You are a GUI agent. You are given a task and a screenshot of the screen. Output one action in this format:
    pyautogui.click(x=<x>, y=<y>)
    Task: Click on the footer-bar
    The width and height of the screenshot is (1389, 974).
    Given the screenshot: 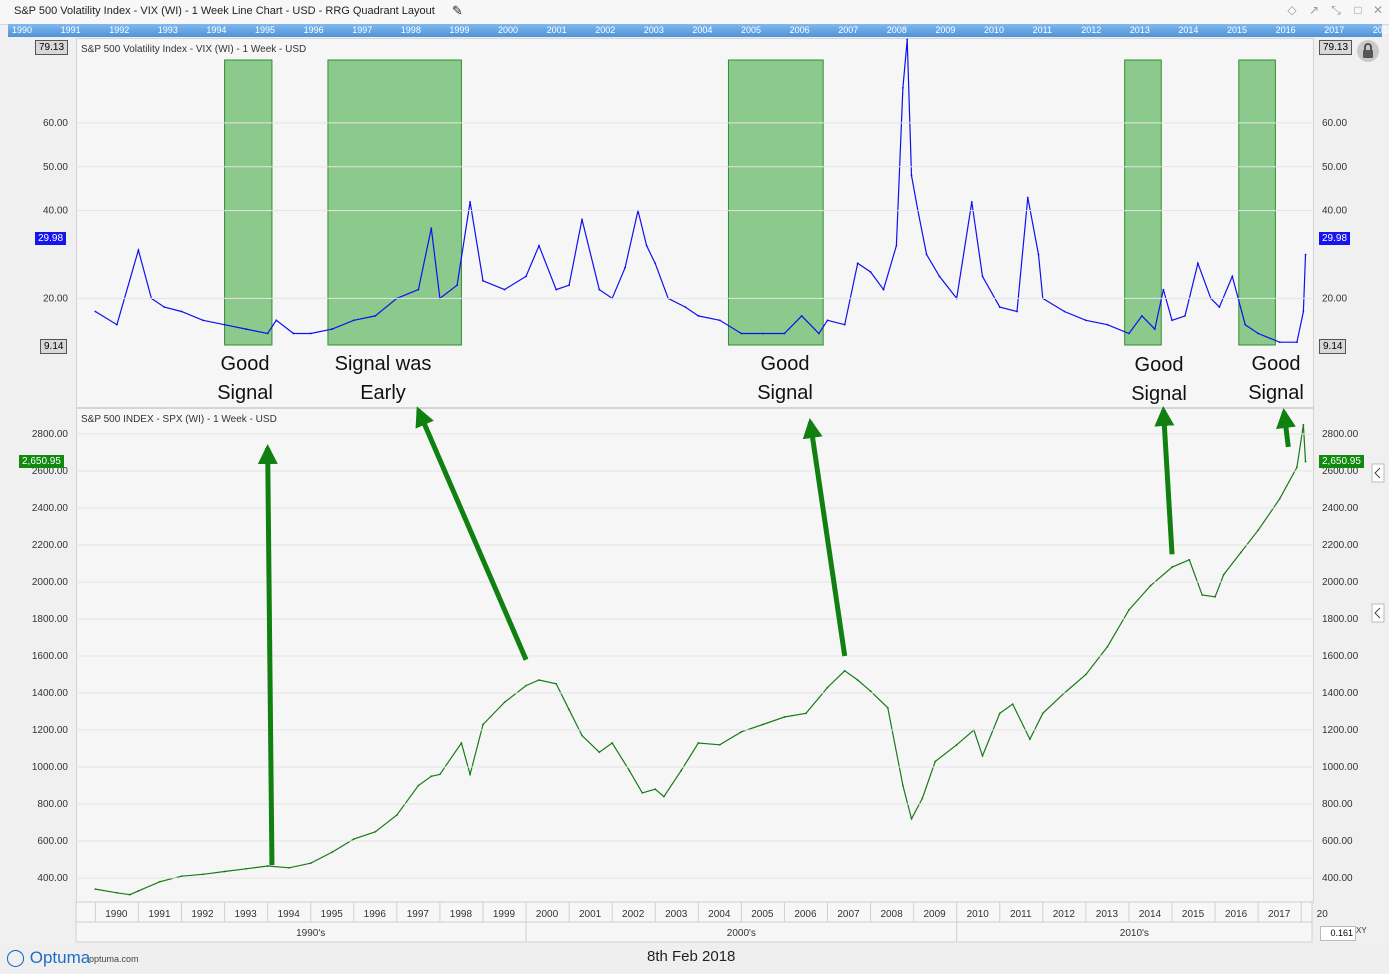 What is the action you would take?
    pyautogui.click(x=694, y=958)
    